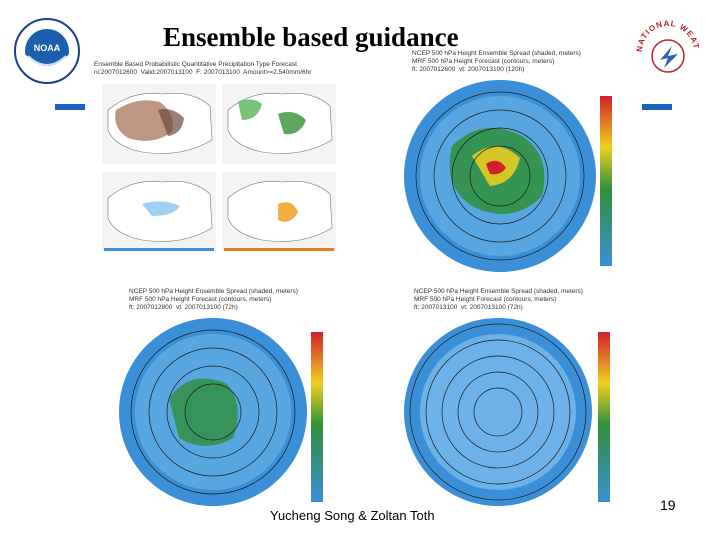  I want to click on precip-map-snow, so click(279, 124).